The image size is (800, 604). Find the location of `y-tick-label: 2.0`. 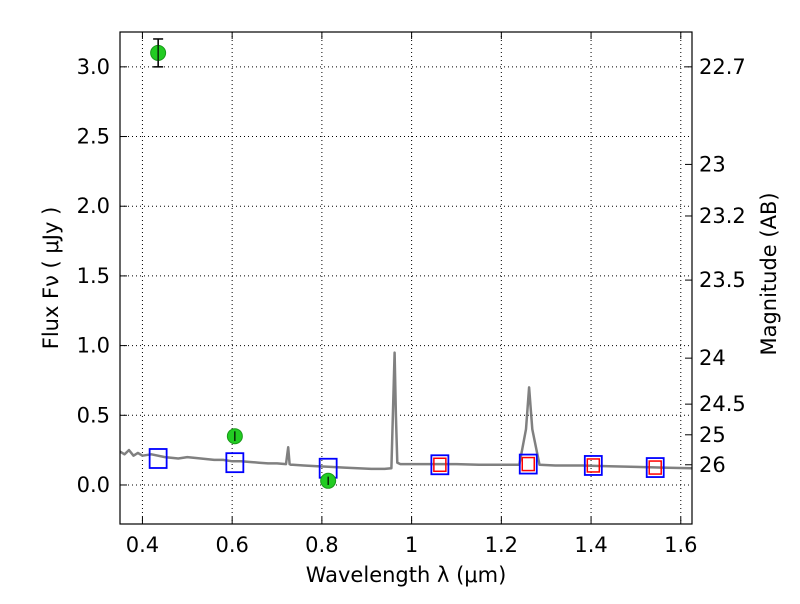

y-tick-label: 2.0 is located at coordinates (93, 206).